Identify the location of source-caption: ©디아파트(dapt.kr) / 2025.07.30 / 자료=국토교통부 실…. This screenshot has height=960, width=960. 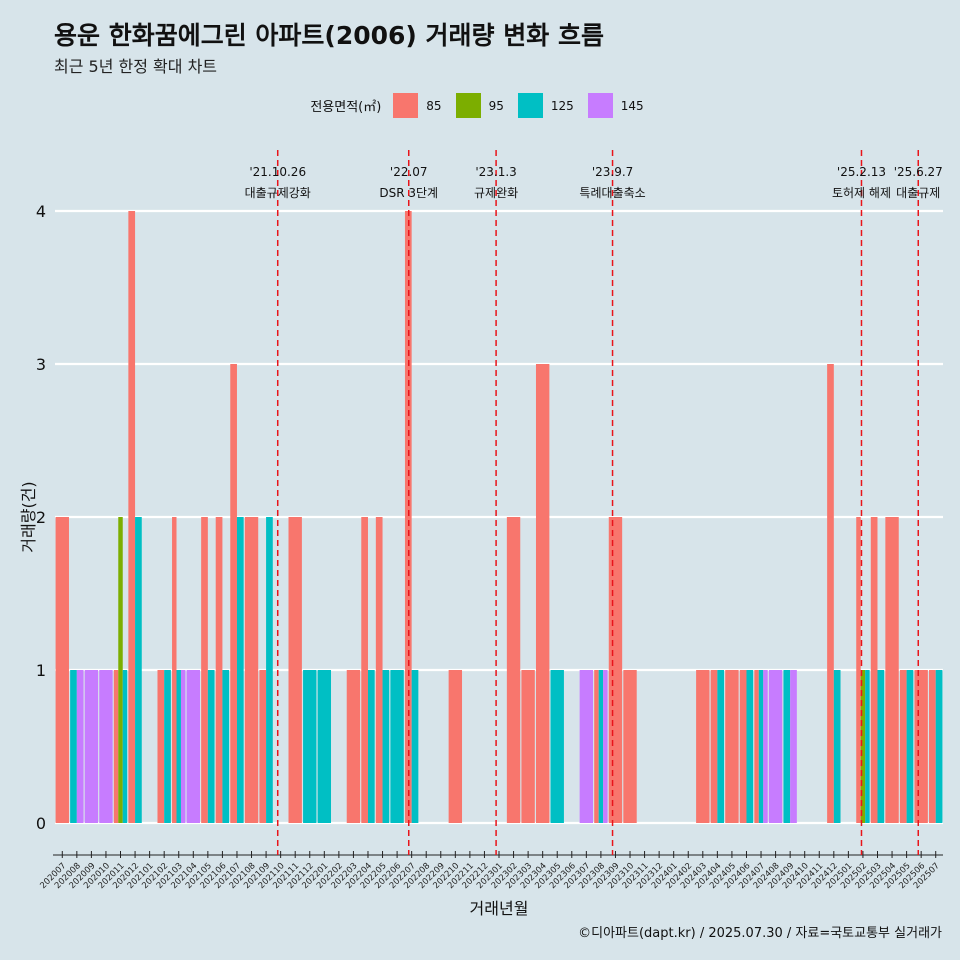
(760, 933).